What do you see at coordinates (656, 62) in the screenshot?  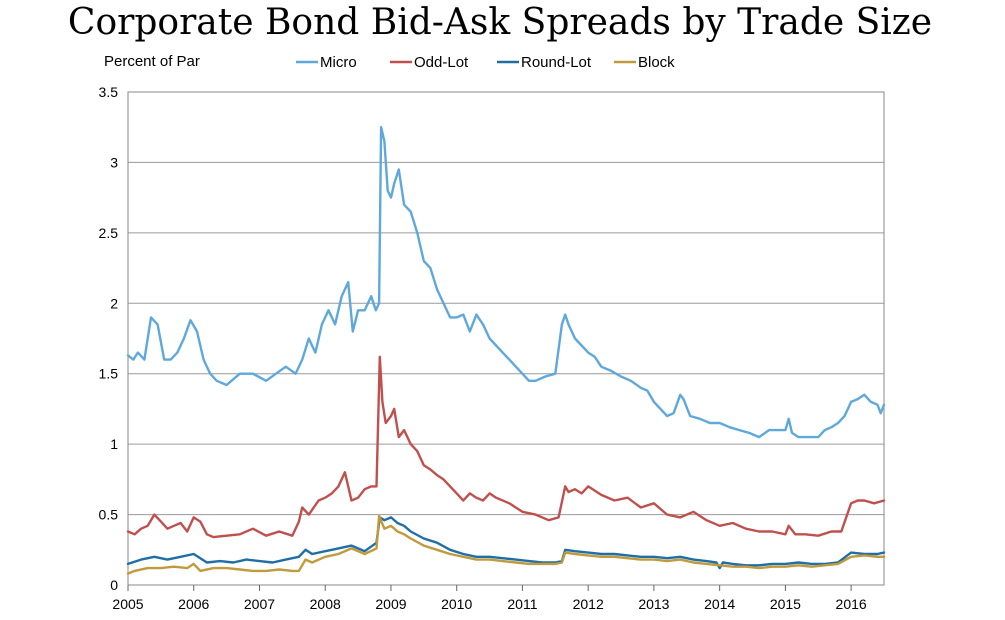 I see `legend-label-block: Block` at bounding box center [656, 62].